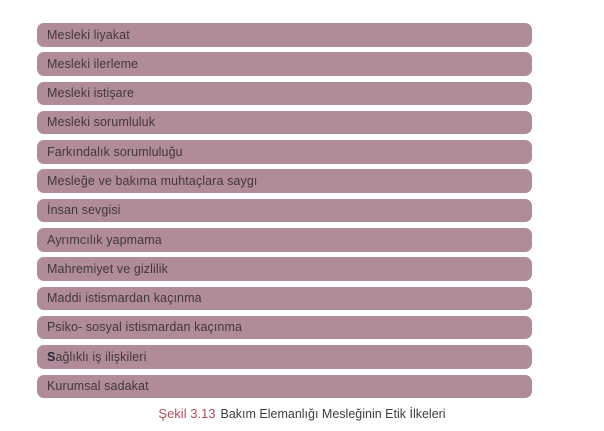  What do you see at coordinates (284, 357) in the screenshot?
I see `ethics-bar: Sağlıklı iş ilişkileri` at bounding box center [284, 357].